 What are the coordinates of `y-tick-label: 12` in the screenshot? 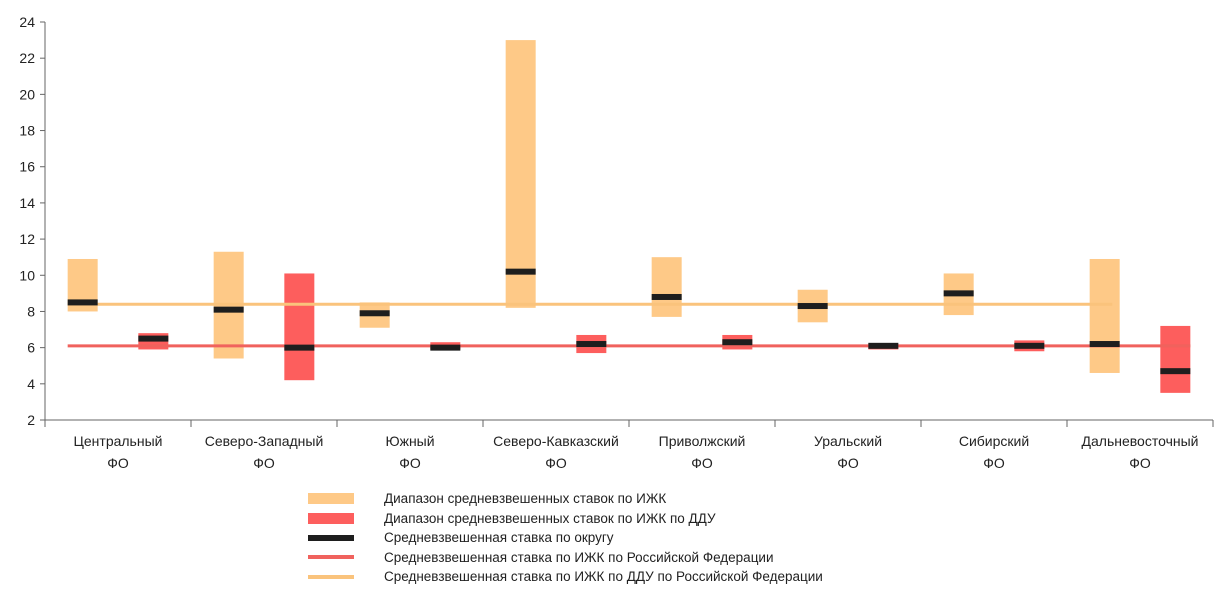 It's located at (27, 239).